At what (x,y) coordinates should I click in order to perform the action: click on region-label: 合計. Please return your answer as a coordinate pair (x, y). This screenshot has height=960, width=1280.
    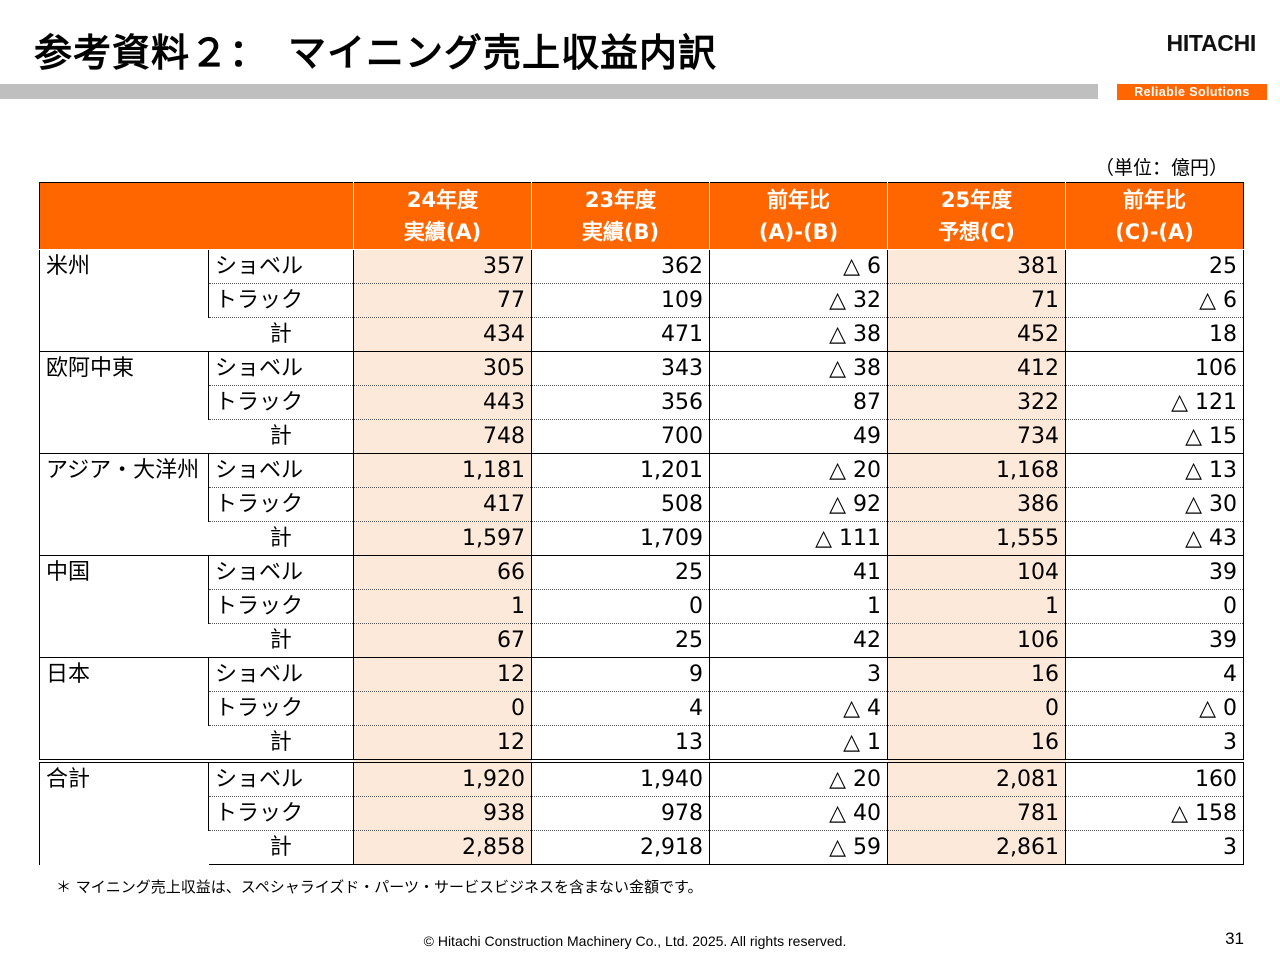
    Looking at the image, I should click on (124, 812).